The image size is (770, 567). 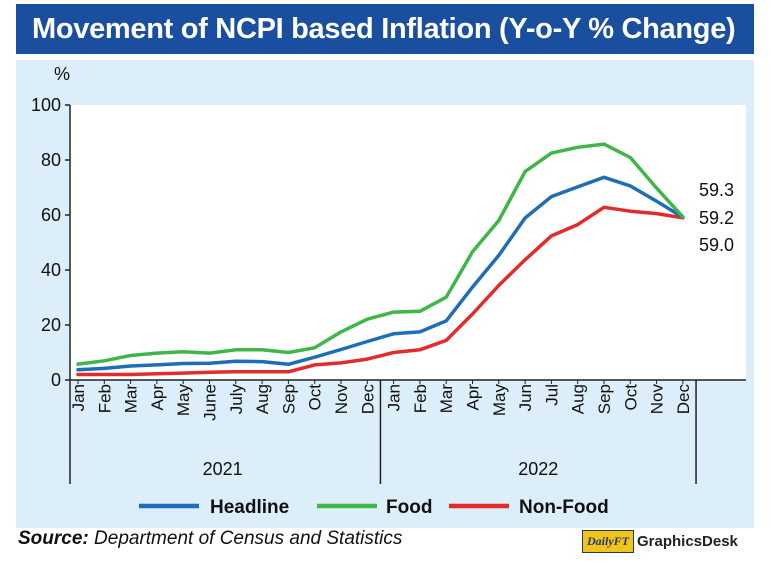 I want to click on y-tick-label: 80, so click(x=51, y=160).